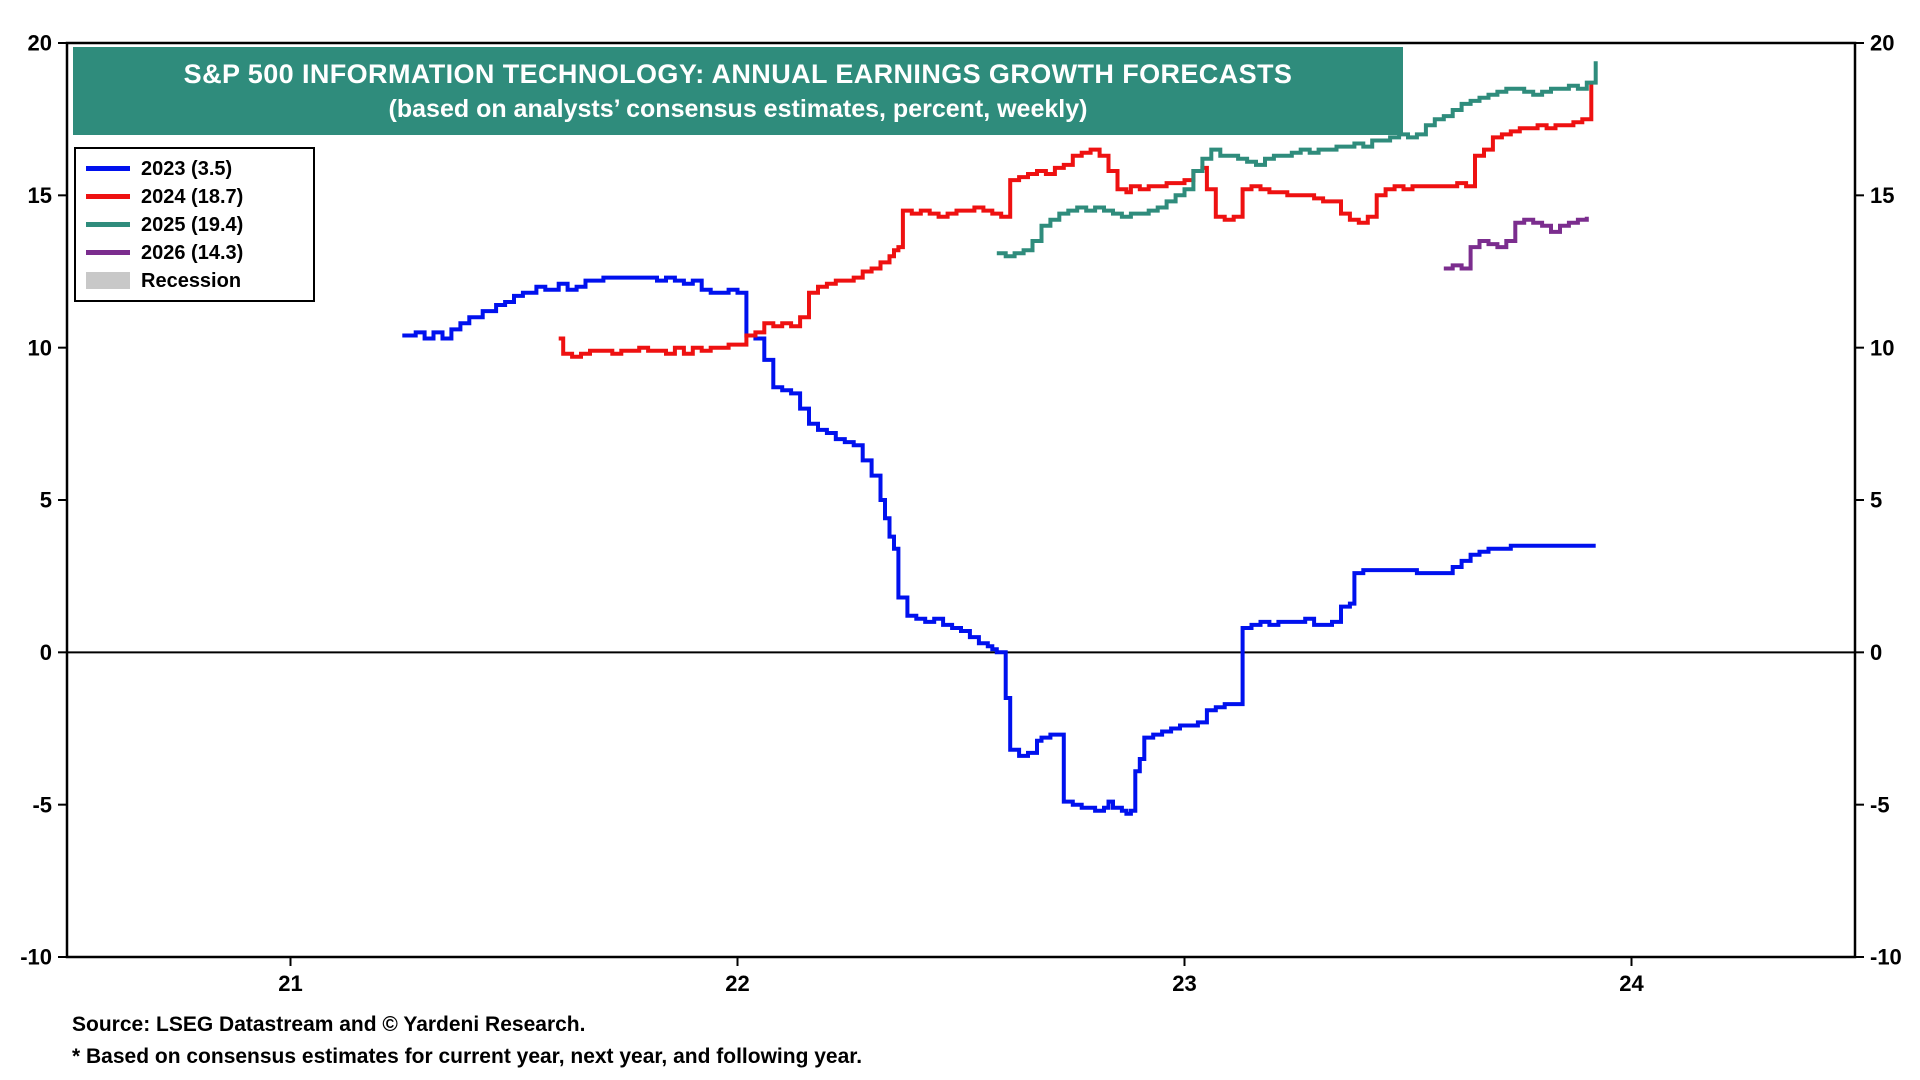 The image size is (1920, 1080). I want to click on legend-item: 2026 (14.3), so click(193, 252).